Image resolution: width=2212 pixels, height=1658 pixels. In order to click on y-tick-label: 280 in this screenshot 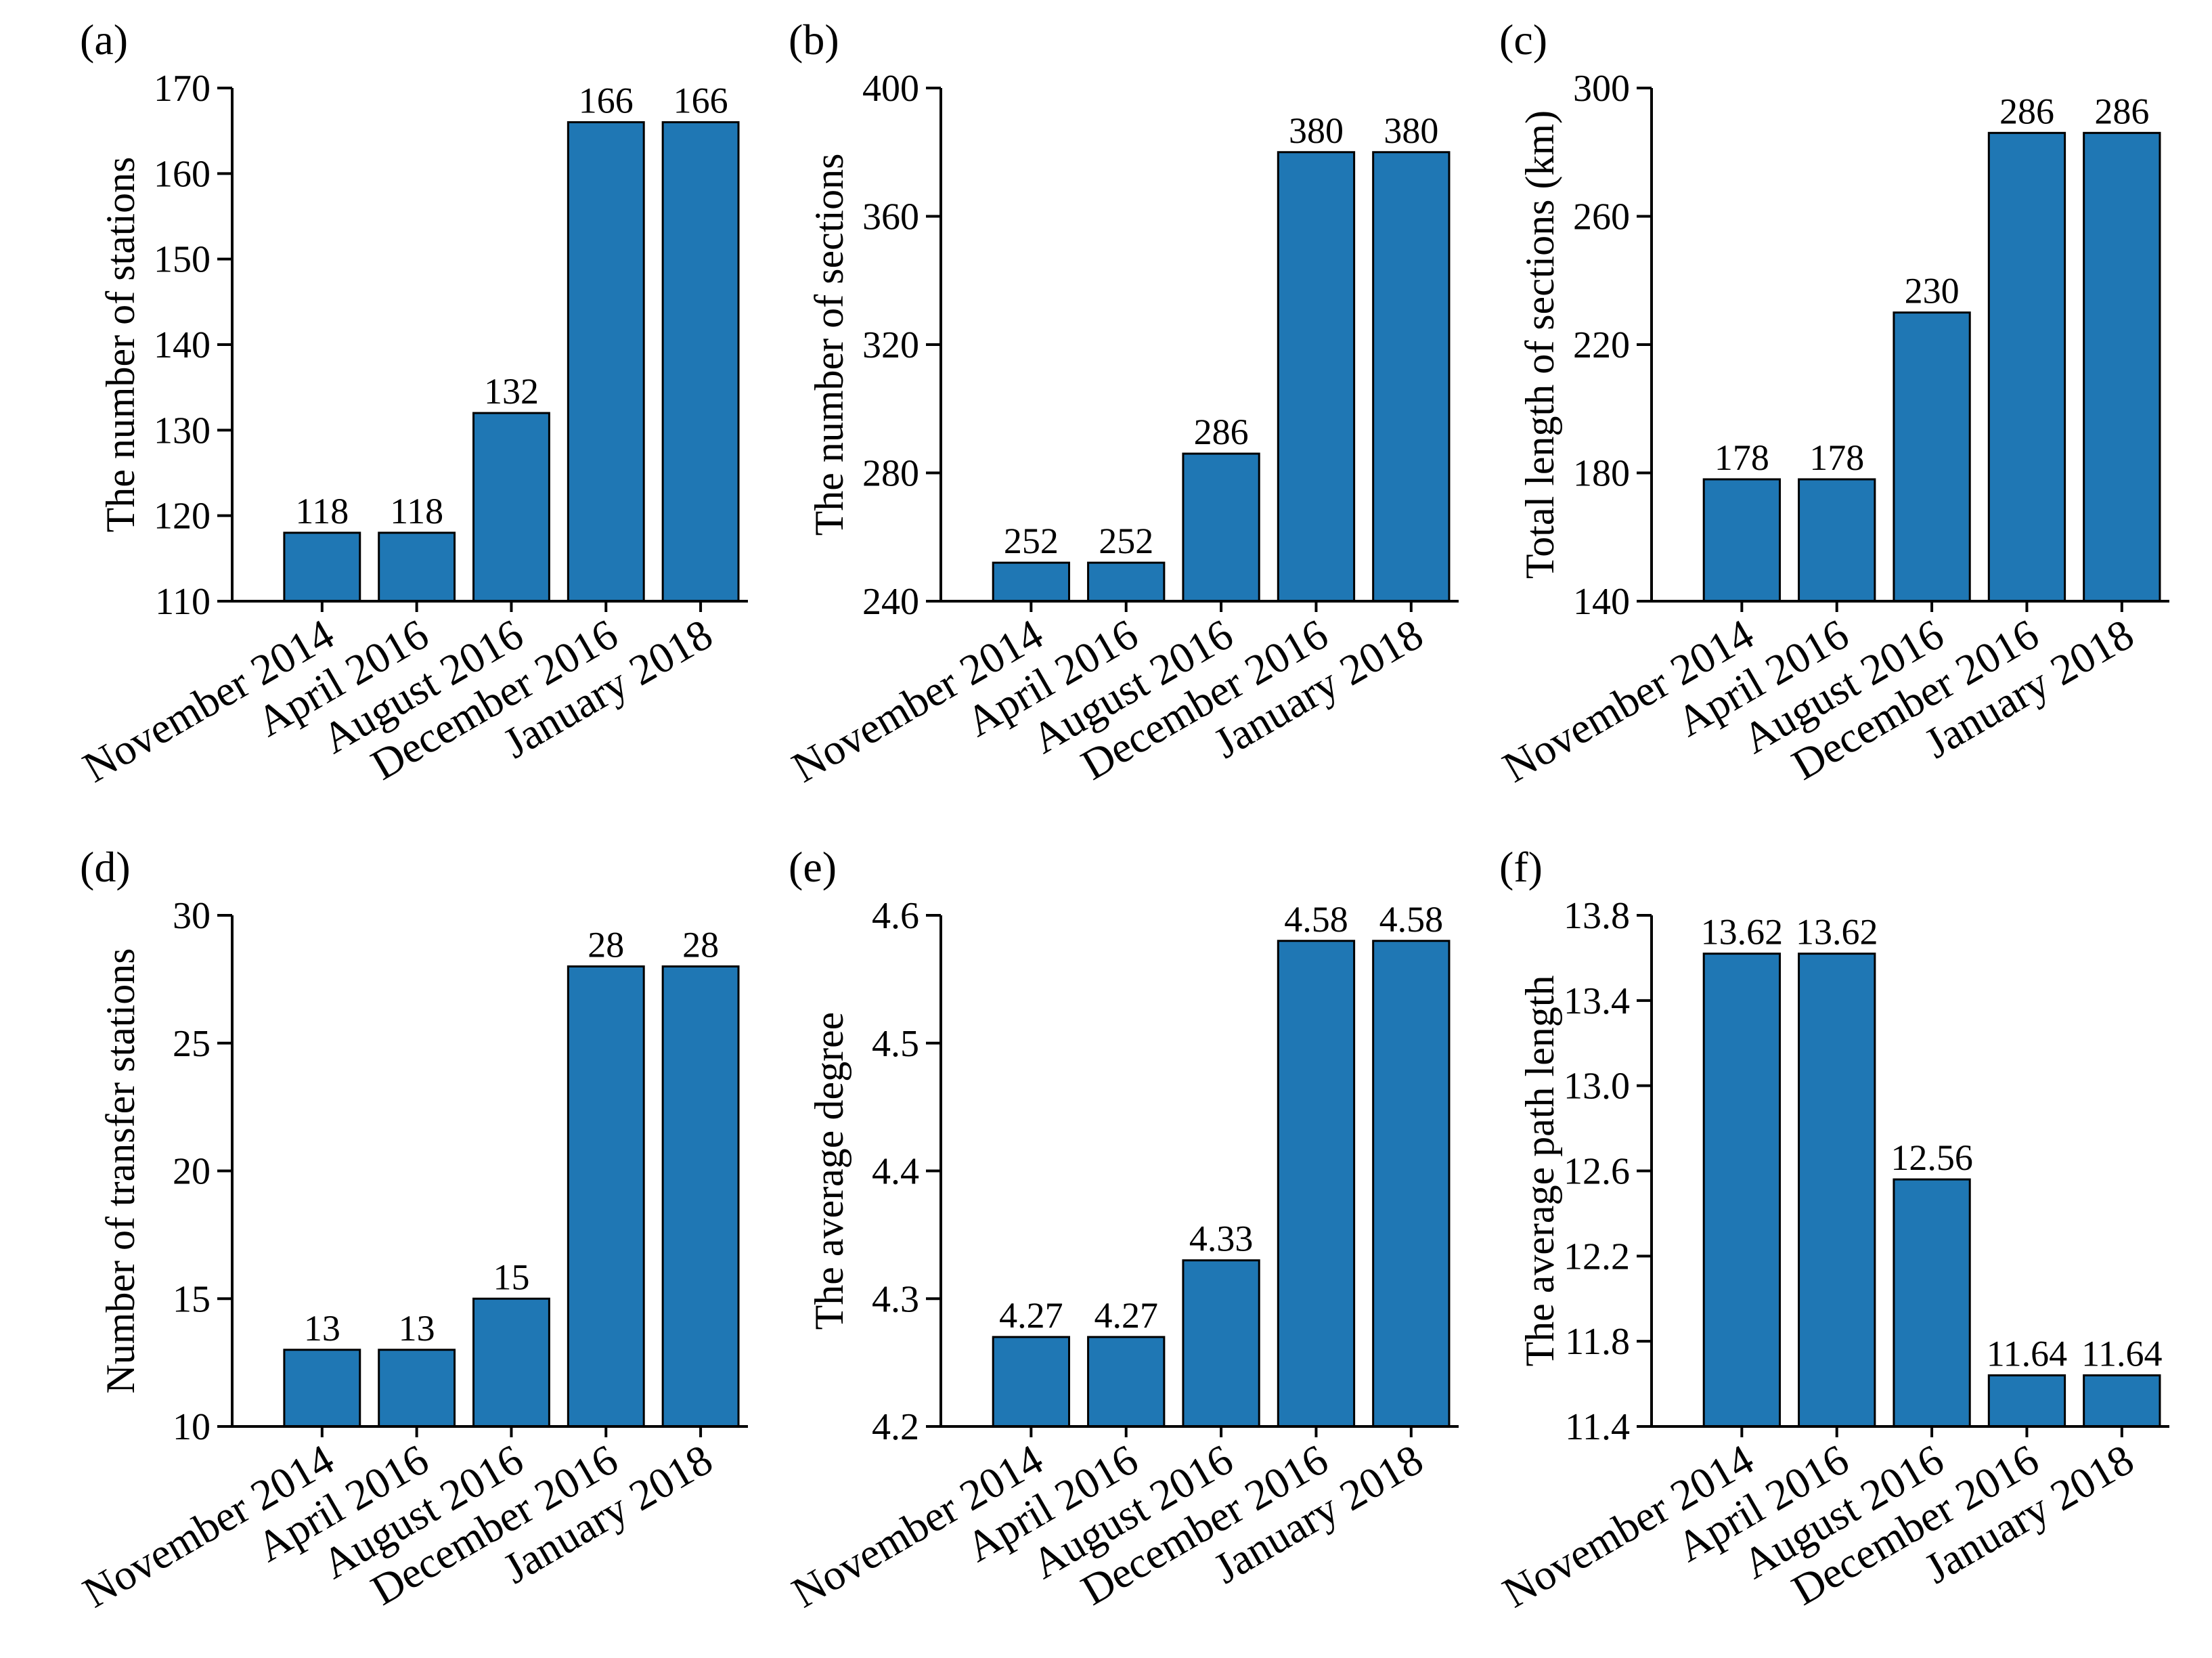, I will do `click(890, 474)`.